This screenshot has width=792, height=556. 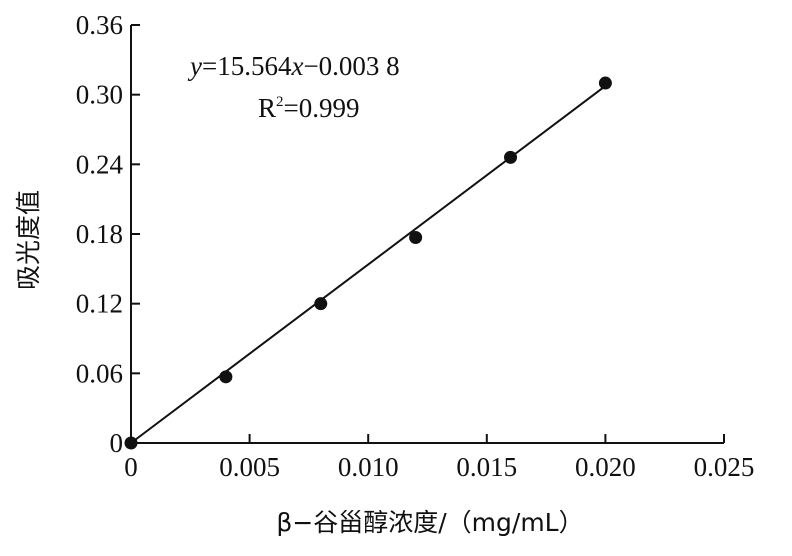 What do you see at coordinates (99, 373) in the screenshot?
I see `y-tick-label: 0.06` at bounding box center [99, 373].